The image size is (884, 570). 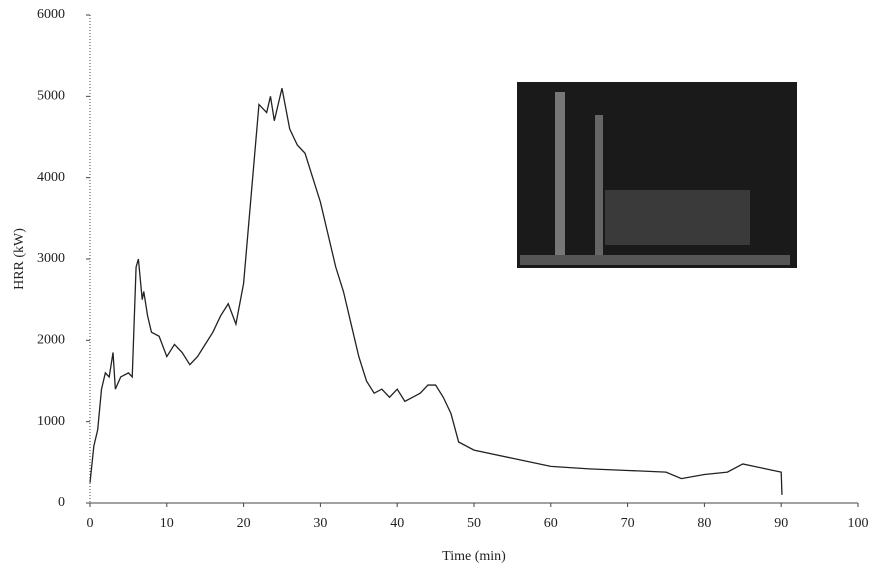 I want to click on x-tick-label: 50, so click(x=474, y=523).